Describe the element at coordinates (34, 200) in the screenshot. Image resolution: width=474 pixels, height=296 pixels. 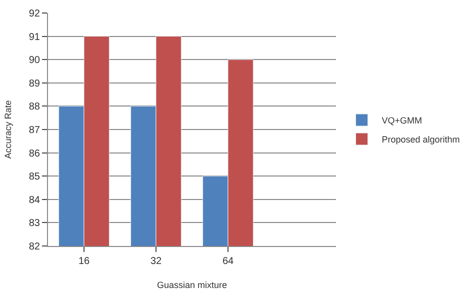
I see `y-tick-label: 84` at that location.